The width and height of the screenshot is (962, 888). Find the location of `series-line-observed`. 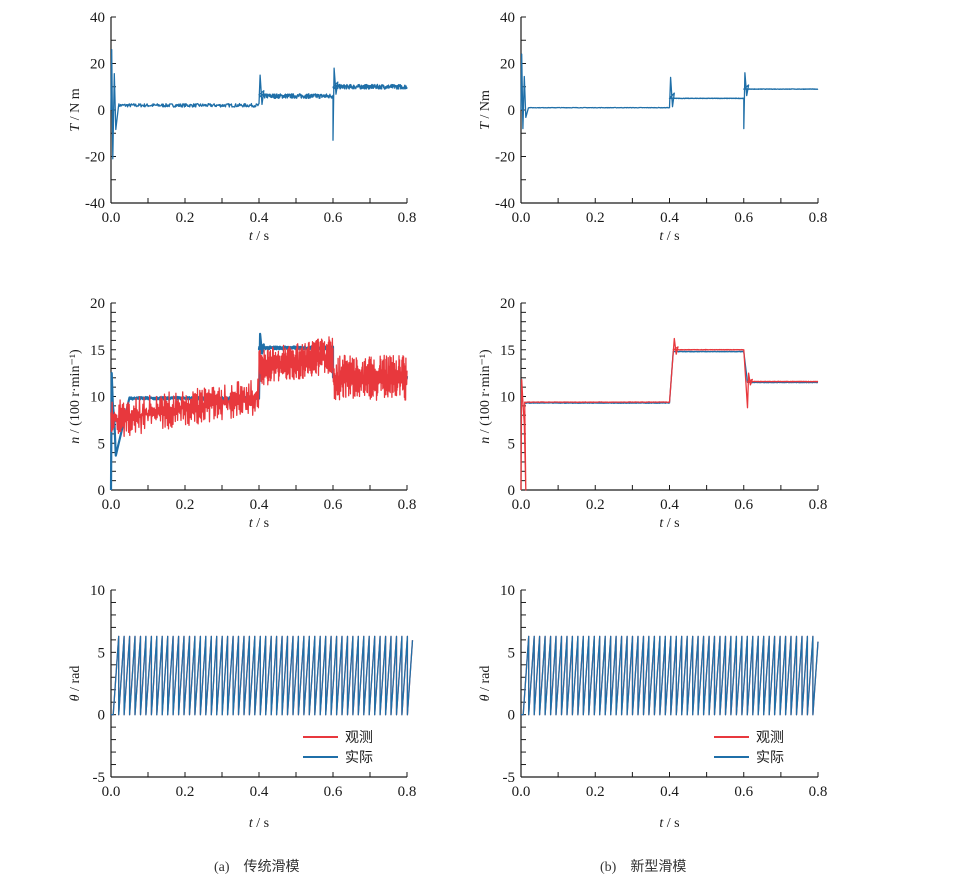

series-line-observed is located at coordinates (669, 414).